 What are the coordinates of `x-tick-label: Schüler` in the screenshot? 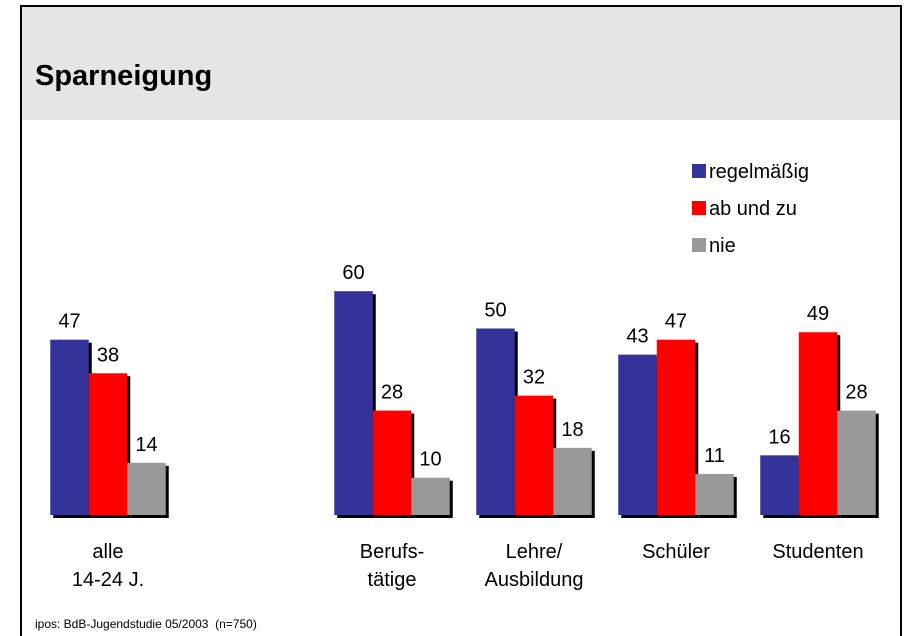 It's located at (676, 552).